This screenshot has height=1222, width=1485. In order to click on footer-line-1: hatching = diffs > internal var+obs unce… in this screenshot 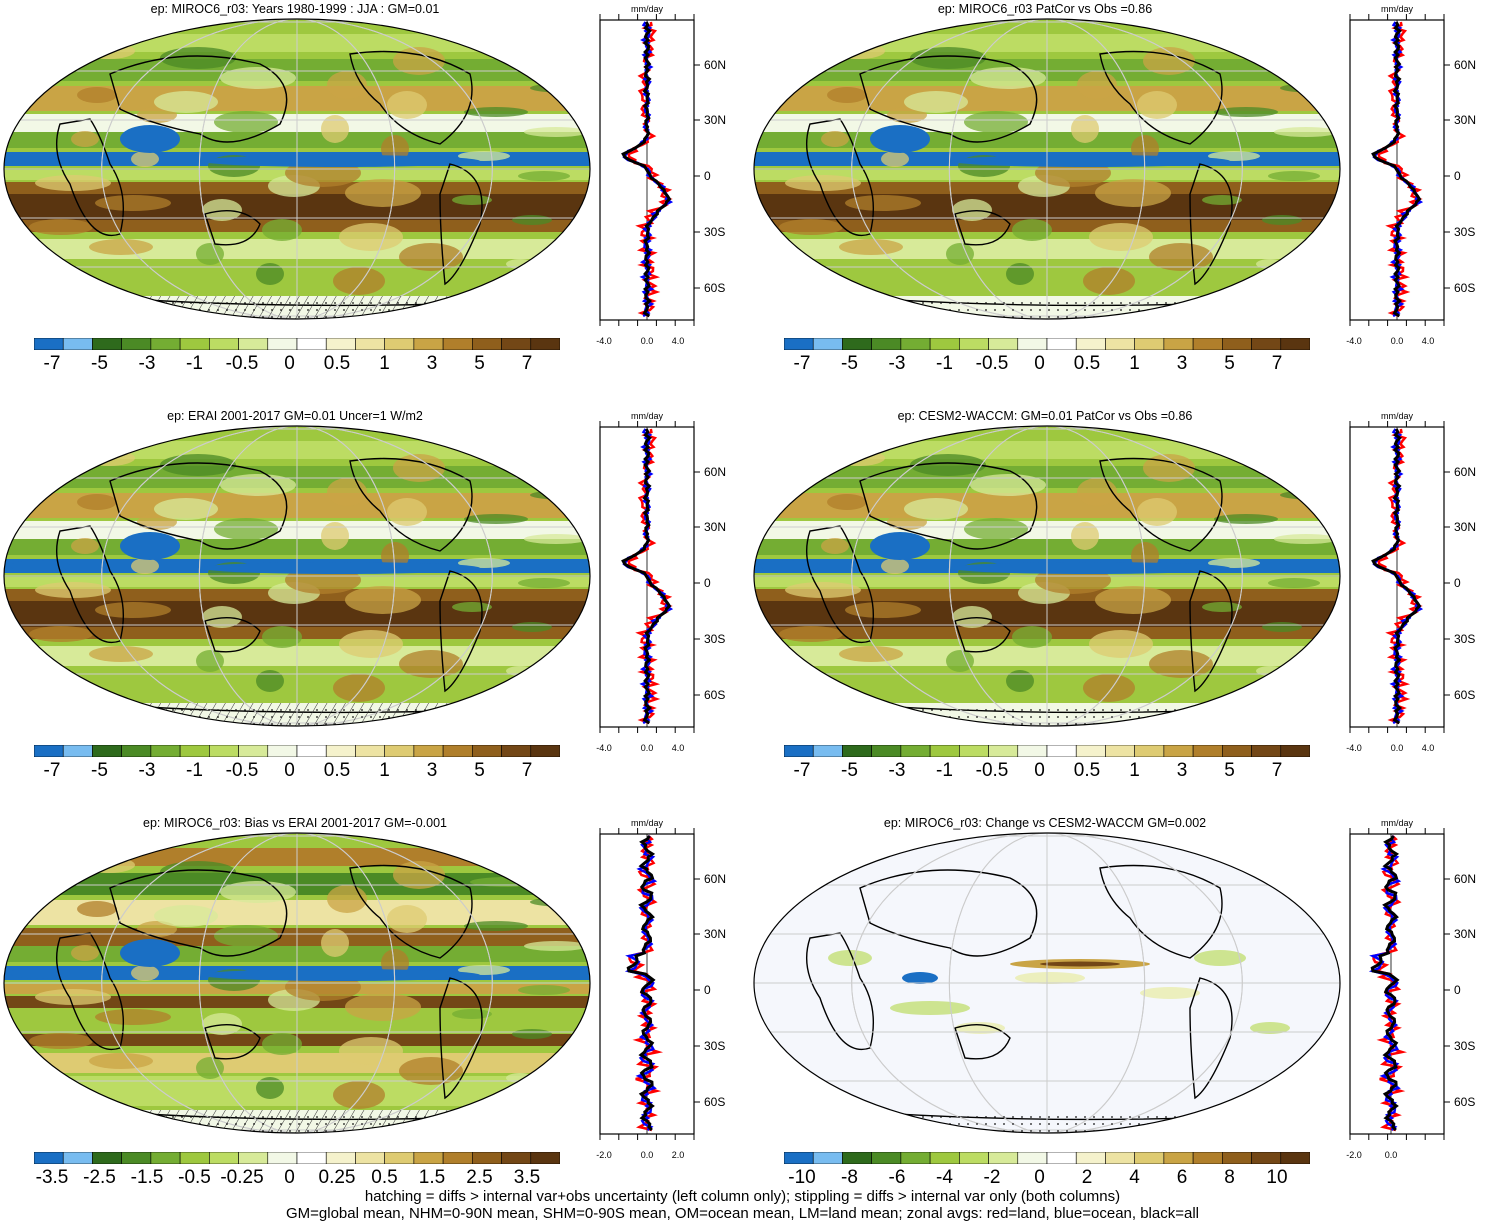, I will do `click(742, 1196)`.